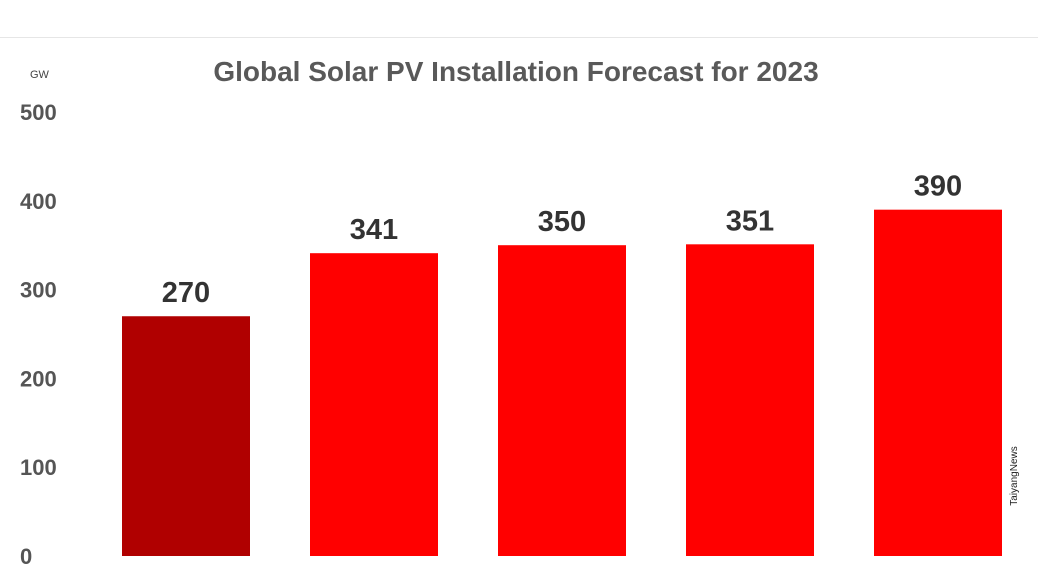 This screenshot has width=1038, height=576. What do you see at coordinates (38, 290) in the screenshot?
I see `y-tick-label: 300` at bounding box center [38, 290].